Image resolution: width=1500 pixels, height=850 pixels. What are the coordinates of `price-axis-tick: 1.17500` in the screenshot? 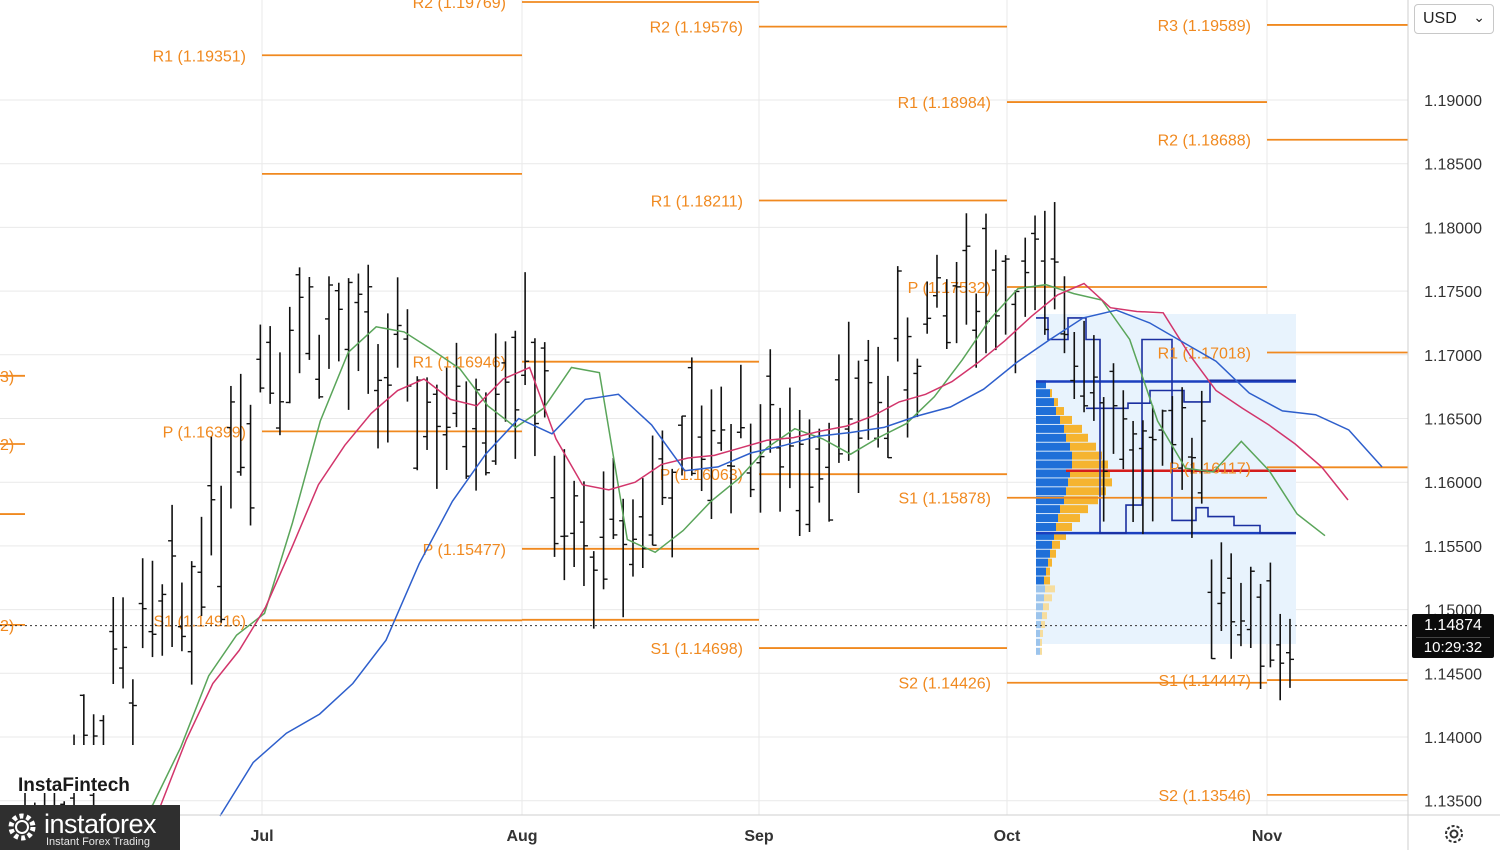 It's located at (1453, 292).